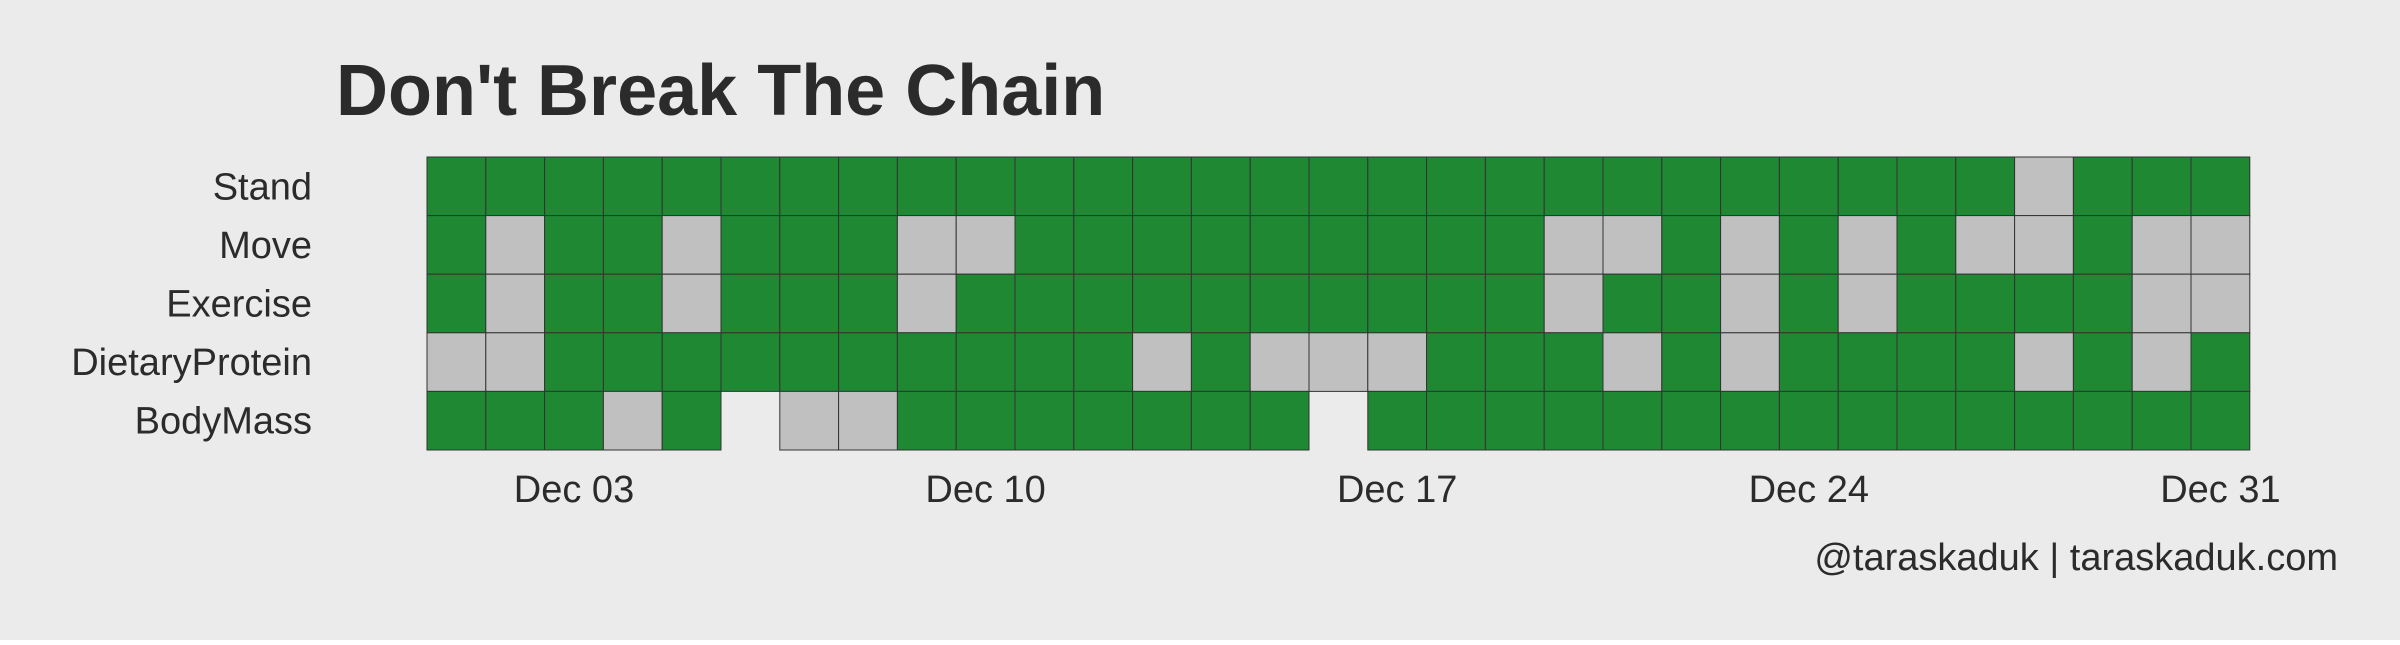  What do you see at coordinates (2220, 490) in the screenshot?
I see `x-tick-label: Dec 31` at bounding box center [2220, 490].